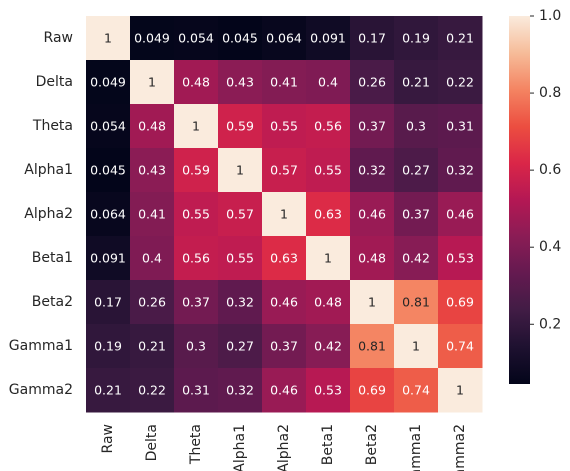  Describe the element at coordinates (550, 170) in the screenshot. I see `colorbar-tick-label: 0.6` at that location.